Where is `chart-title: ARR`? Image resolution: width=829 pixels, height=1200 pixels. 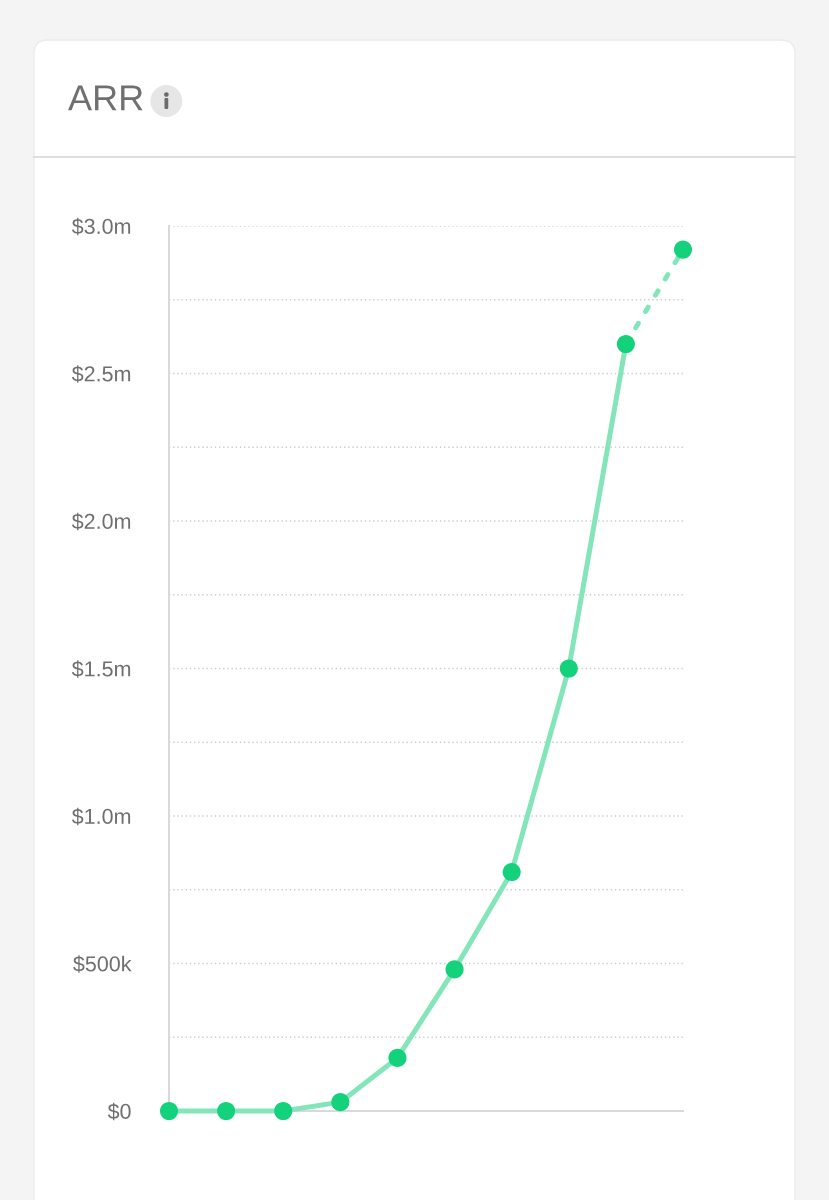
chart-title: ARR is located at coordinates (105, 98).